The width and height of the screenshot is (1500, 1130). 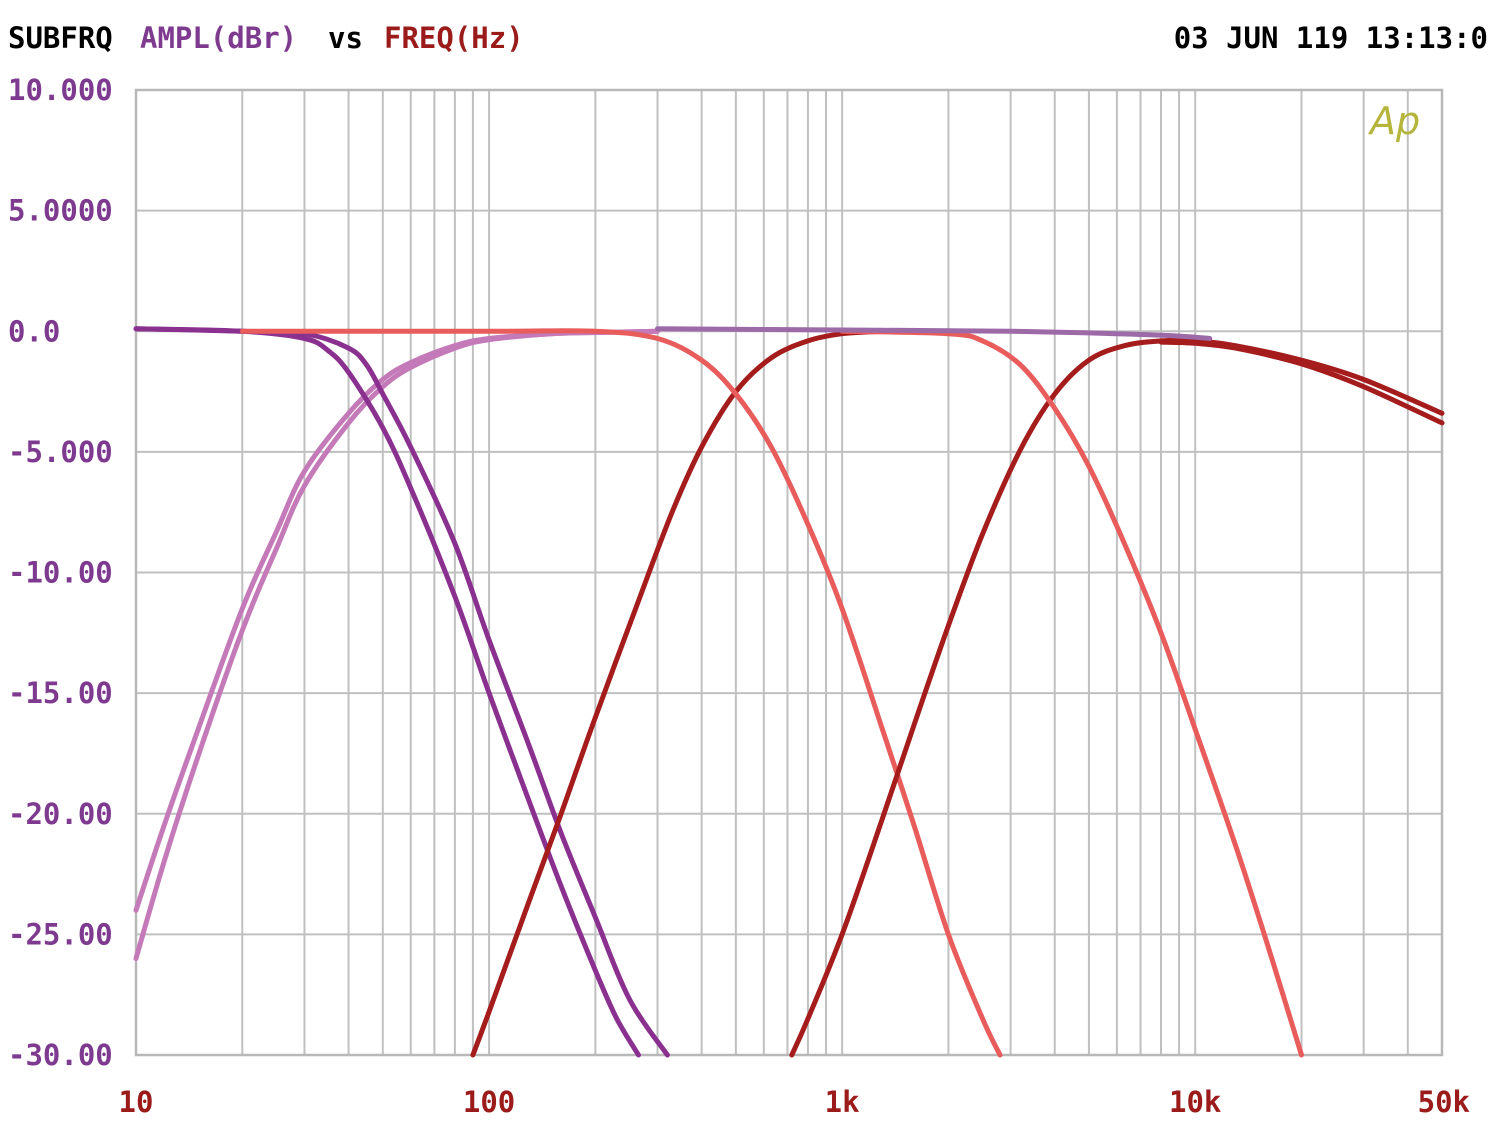 What do you see at coordinates (794, 1102) in the screenshot?
I see `x-axis-ticks: 10 100 1k 10k 50k` at bounding box center [794, 1102].